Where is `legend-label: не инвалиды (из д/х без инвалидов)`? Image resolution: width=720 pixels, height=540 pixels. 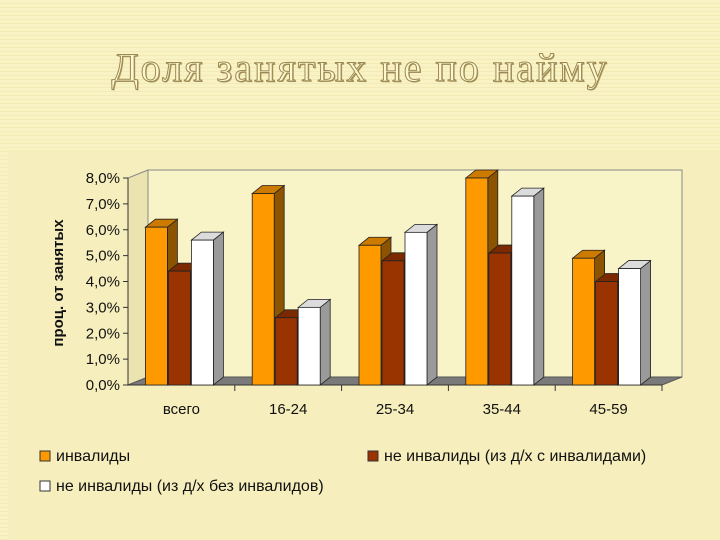 legend-label: не инвалиды (из д/х без инвалидов) is located at coordinates (190, 486).